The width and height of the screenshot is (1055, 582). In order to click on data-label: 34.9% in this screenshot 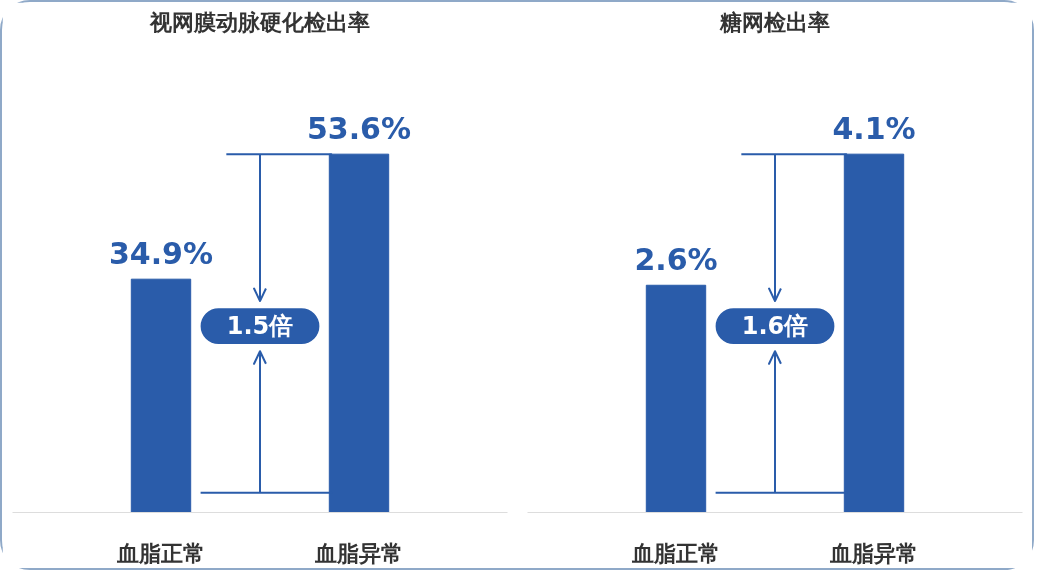, I will do `click(161, 254)`.